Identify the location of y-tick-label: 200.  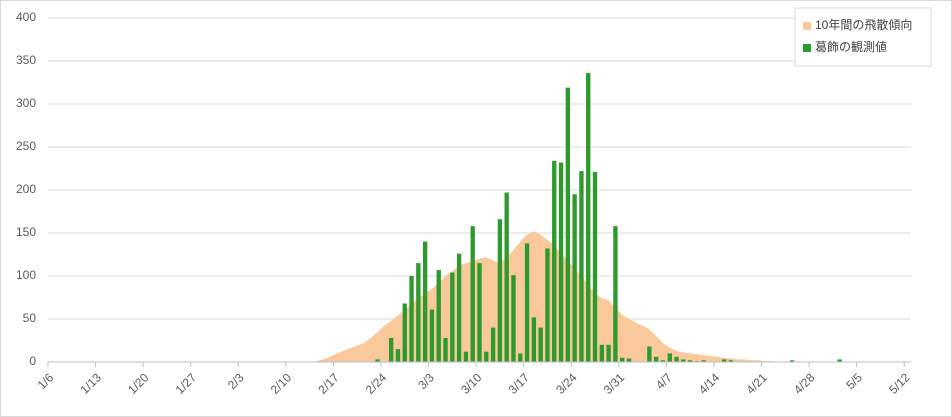
(26, 189).